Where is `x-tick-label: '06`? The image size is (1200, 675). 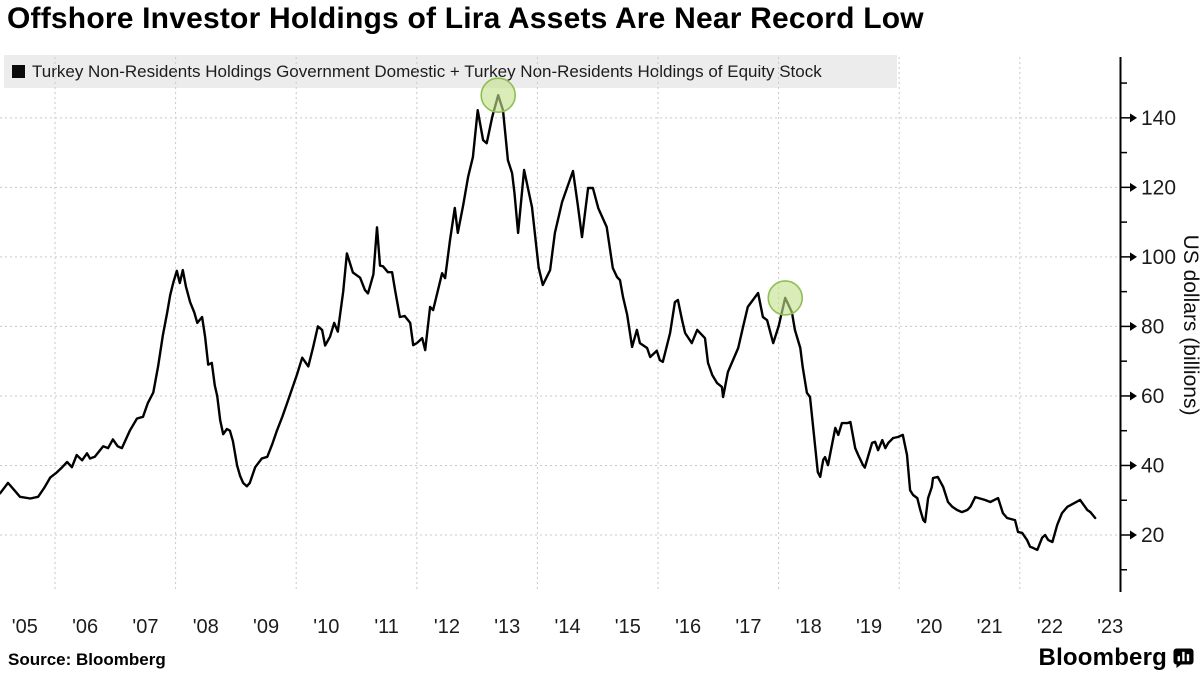 x-tick-label: '06 is located at coordinates (85, 627).